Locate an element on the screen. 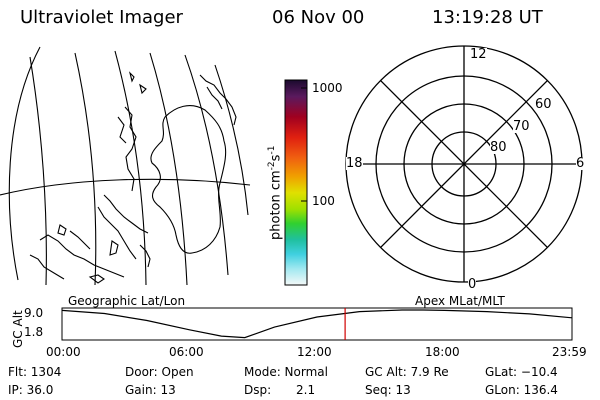 The height and width of the screenshot is (400, 600). mlat-label-80: 80 is located at coordinates (498, 147).